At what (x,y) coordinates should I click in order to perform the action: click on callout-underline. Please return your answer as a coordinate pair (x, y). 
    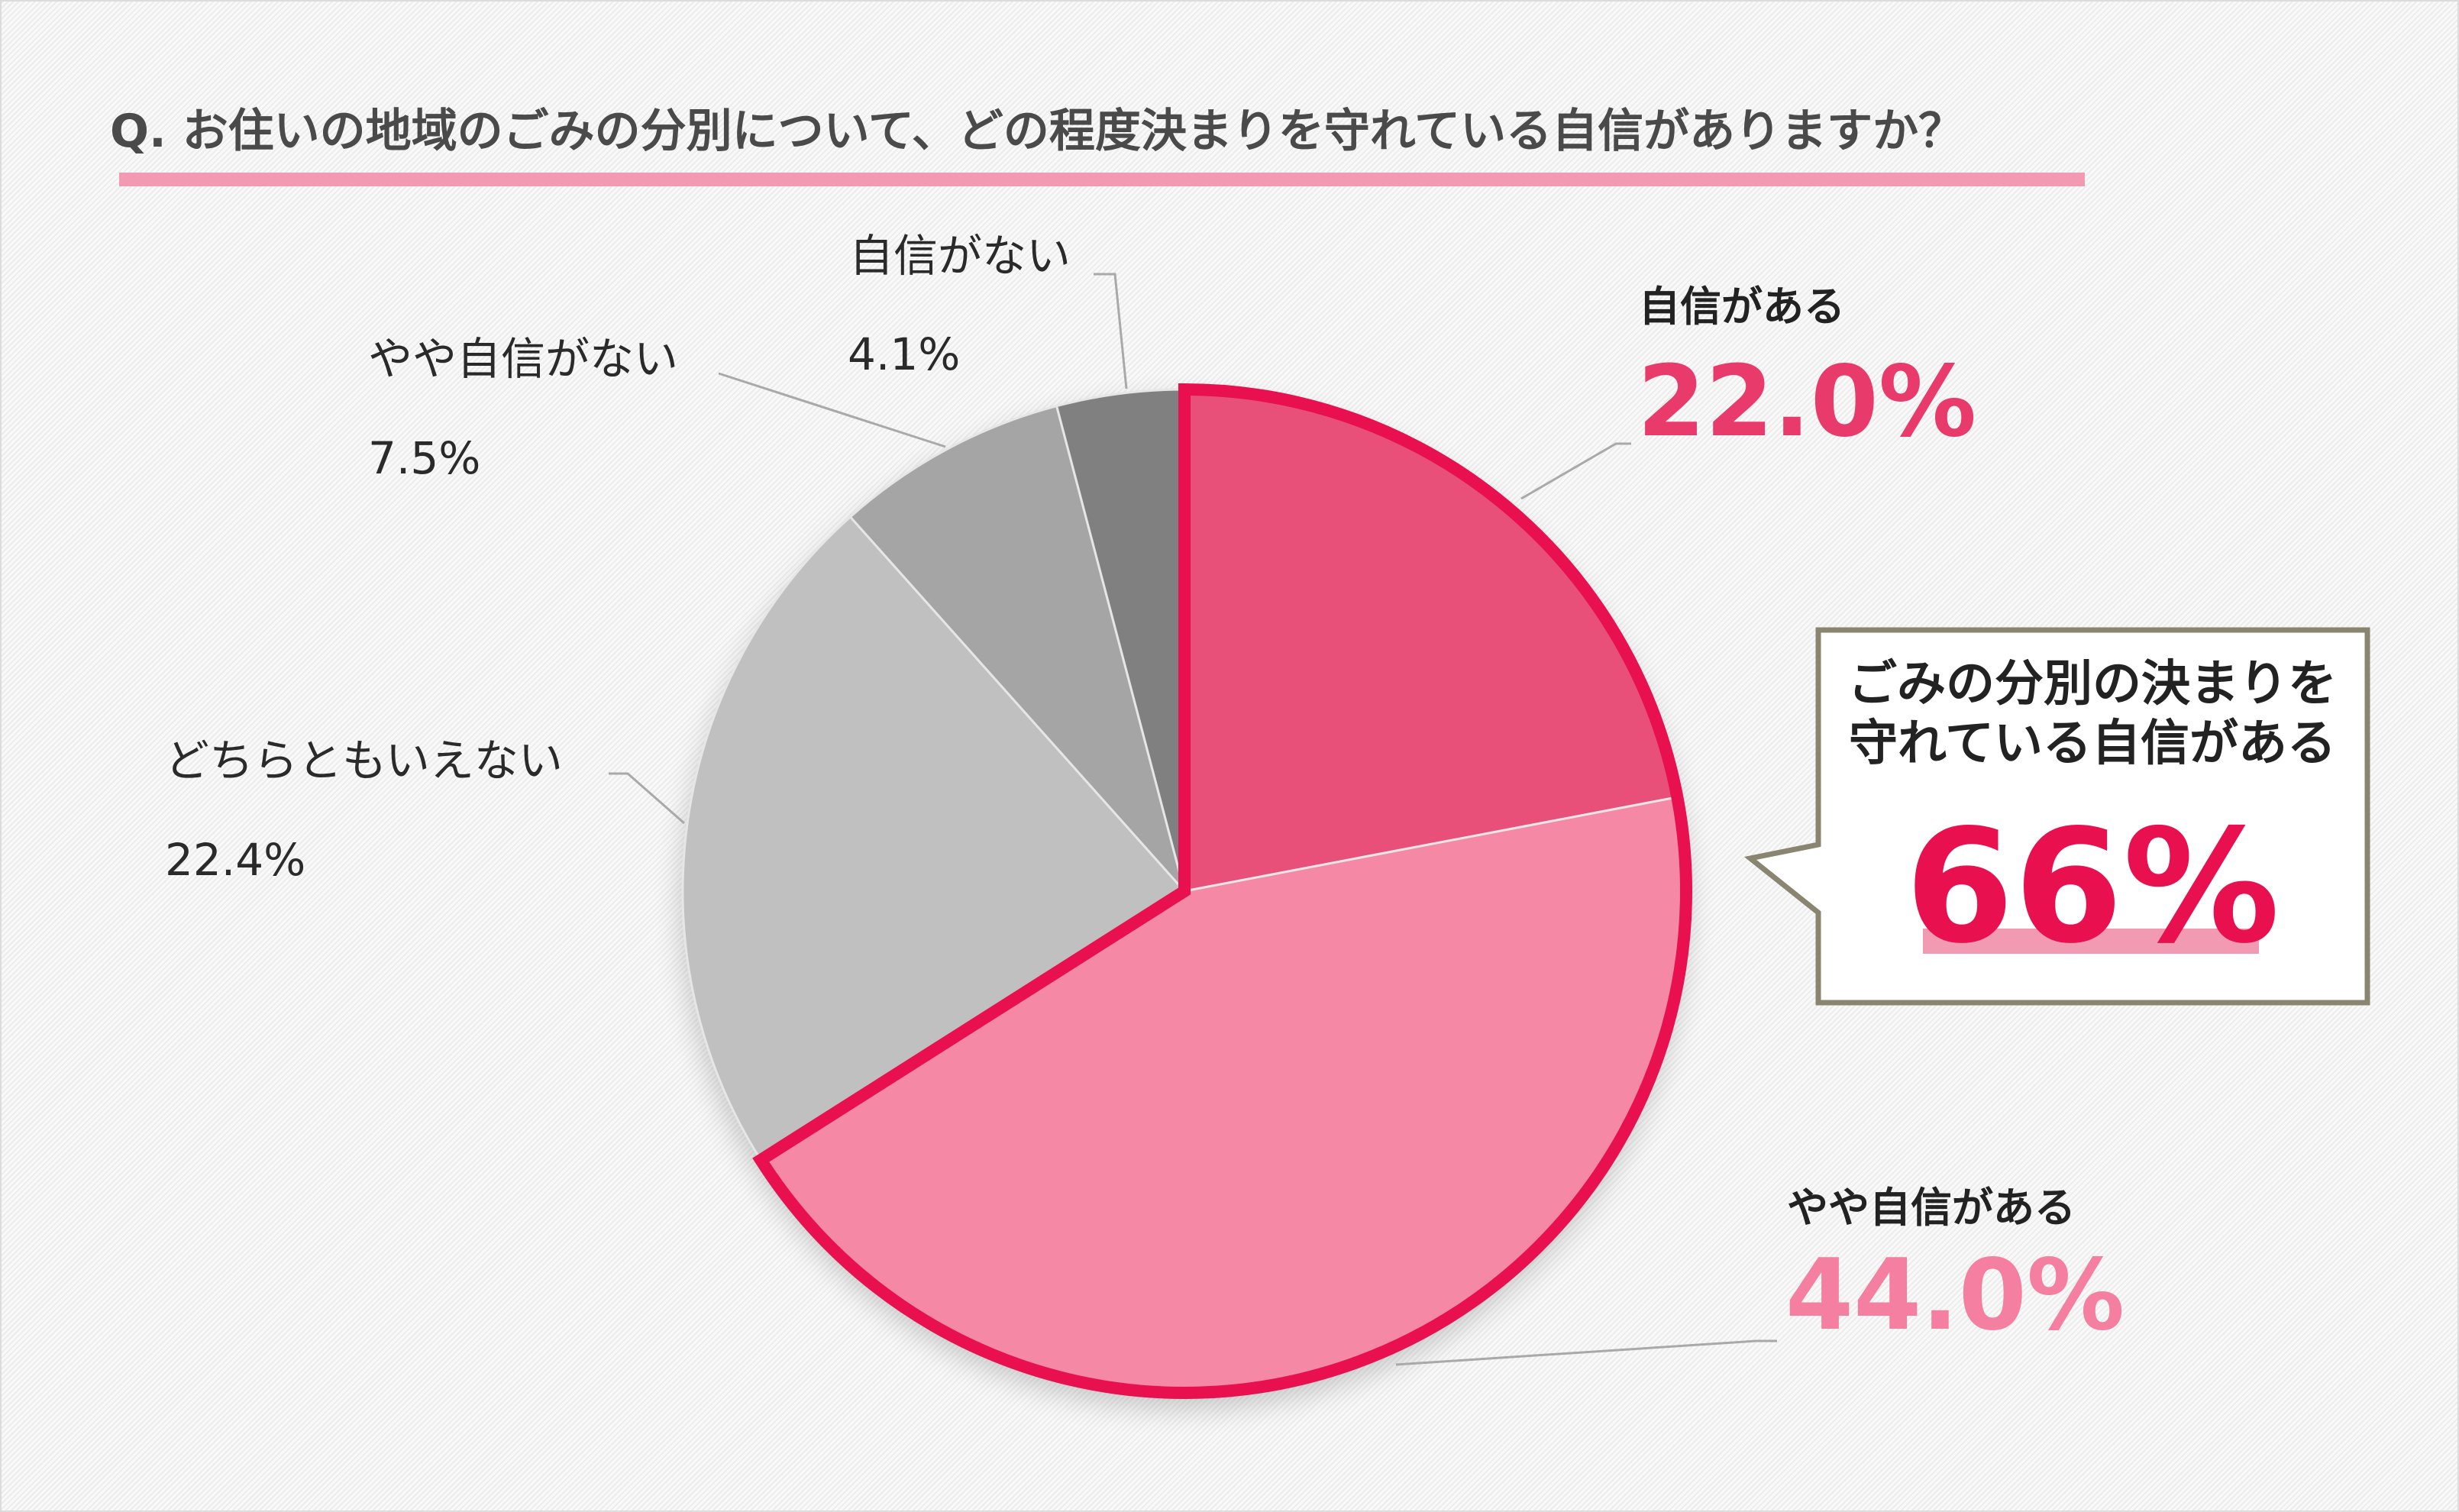
    Looking at the image, I should click on (2091, 942).